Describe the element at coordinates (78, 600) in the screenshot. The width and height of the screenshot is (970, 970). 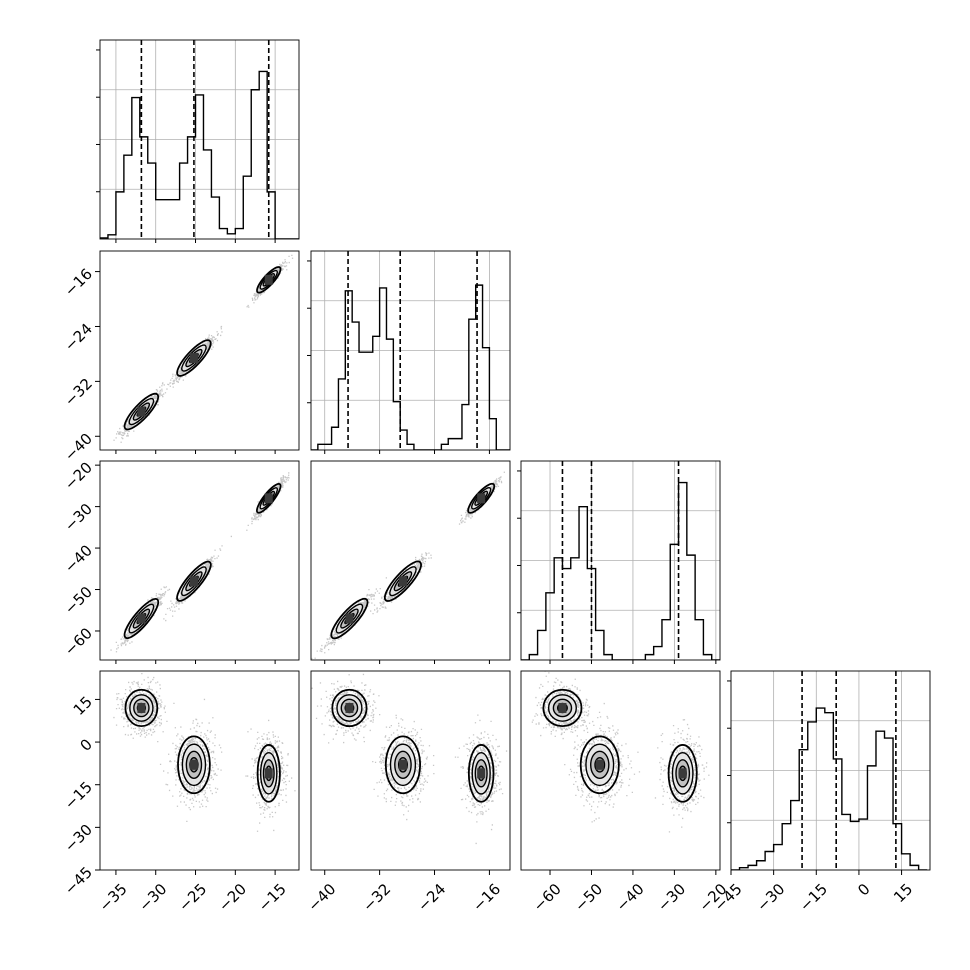
I see `y-tick-label: −50` at that location.